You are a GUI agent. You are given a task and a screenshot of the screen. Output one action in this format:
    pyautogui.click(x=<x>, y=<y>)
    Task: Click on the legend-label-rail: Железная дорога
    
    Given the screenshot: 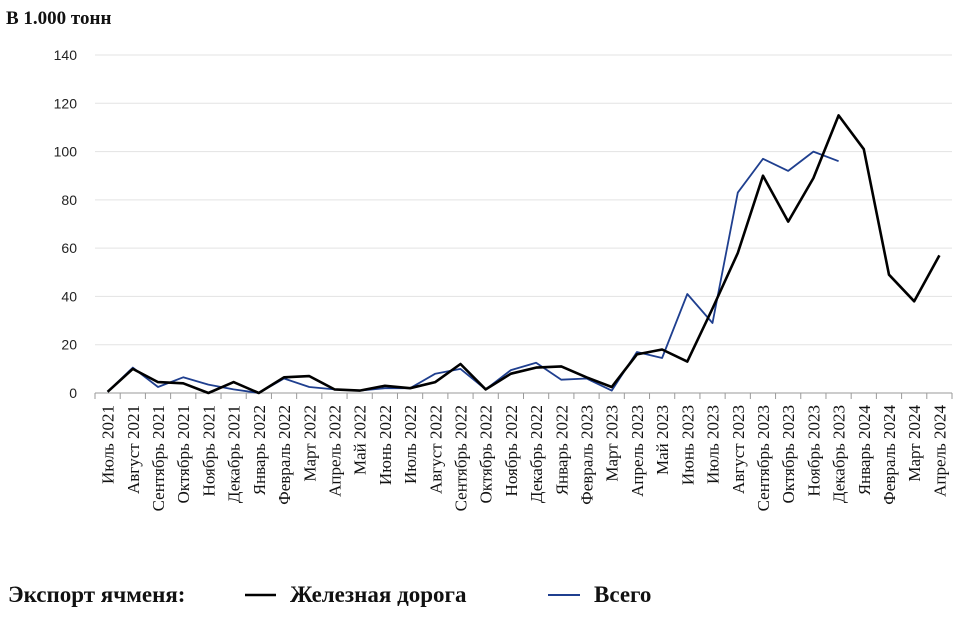 What is the action you would take?
    pyautogui.click(x=378, y=594)
    